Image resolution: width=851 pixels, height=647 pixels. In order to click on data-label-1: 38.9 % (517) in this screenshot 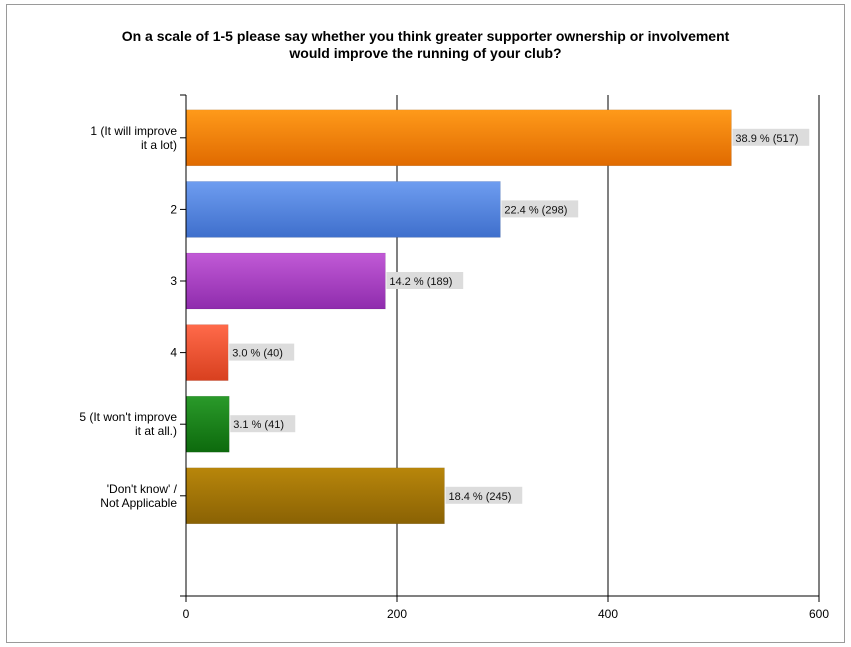, I will do `click(766, 139)`.